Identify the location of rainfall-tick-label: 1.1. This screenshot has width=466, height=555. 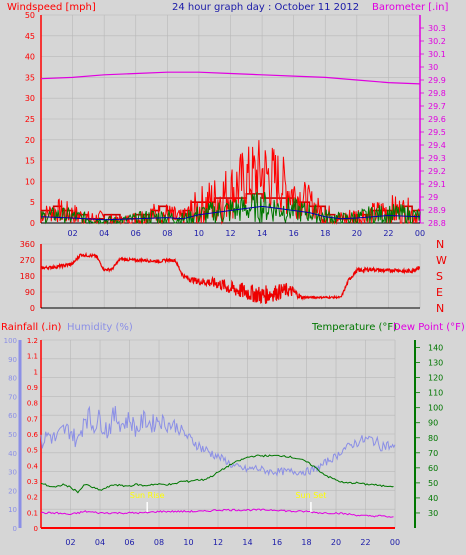
(32, 357).